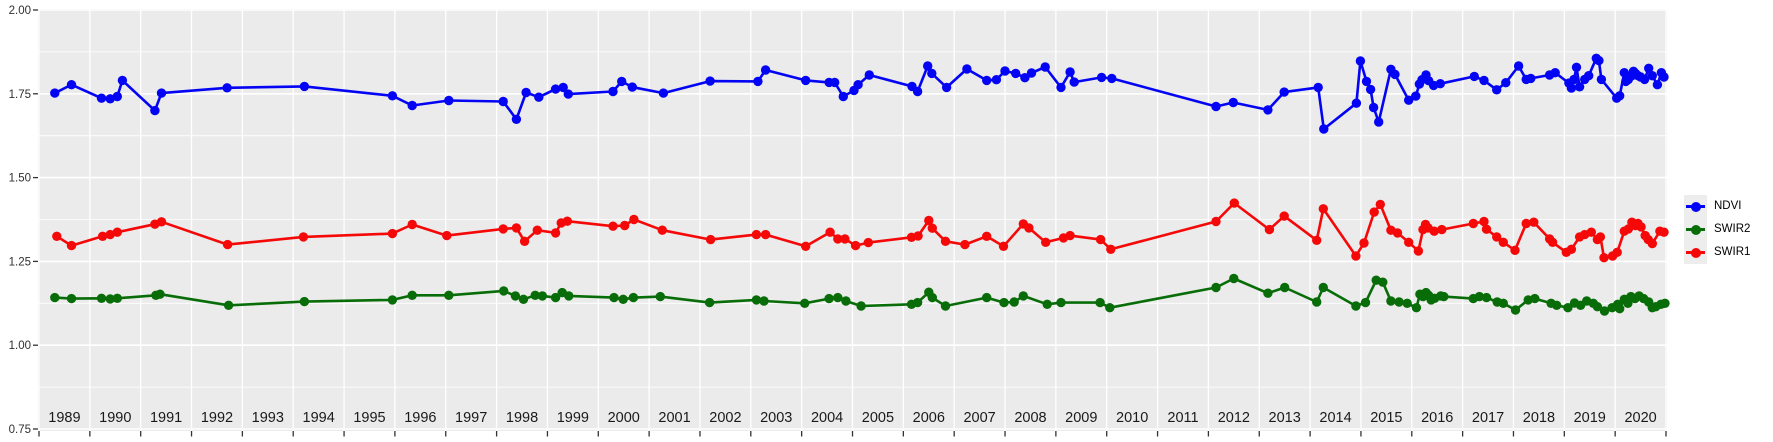  What do you see at coordinates (1285, 418) in the screenshot?
I see `x-tick-label: 2013` at bounding box center [1285, 418].